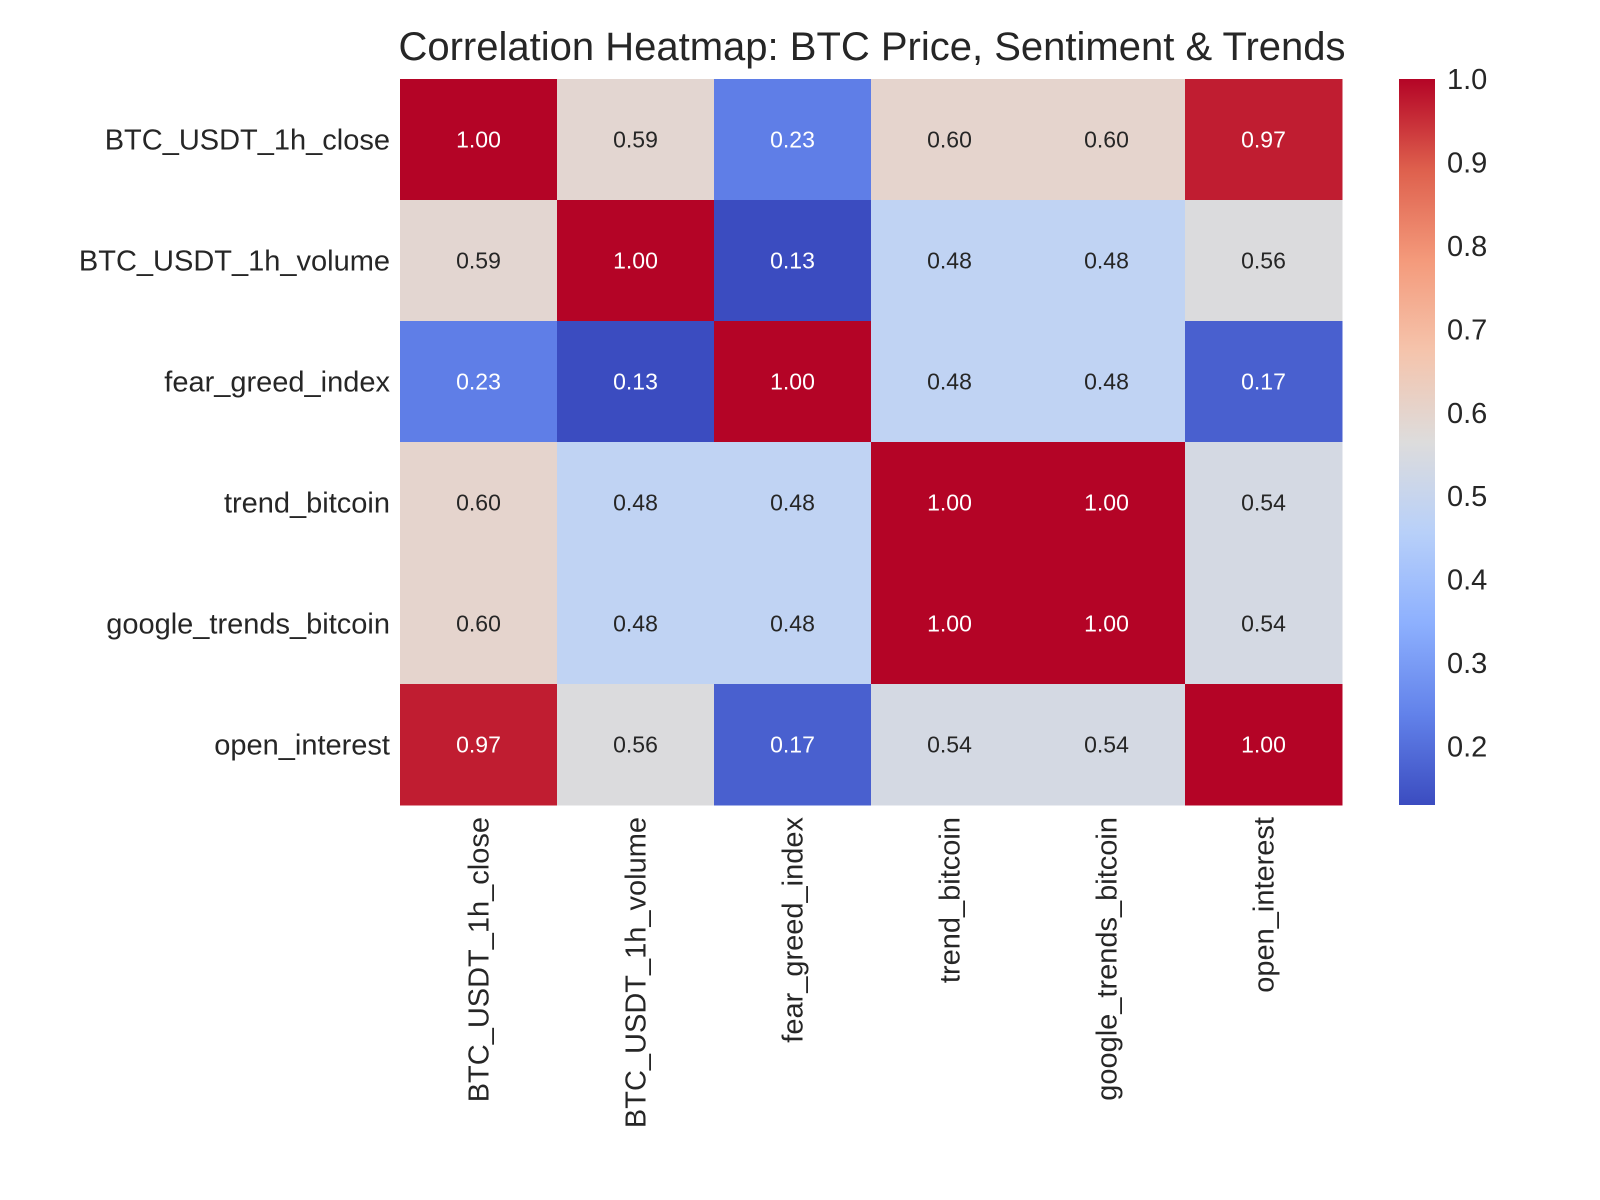  What do you see at coordinates (1467, 330) in the screenshot?
I see `colorbar-tick-label: 0.7` at bounding box center [1467, 330].